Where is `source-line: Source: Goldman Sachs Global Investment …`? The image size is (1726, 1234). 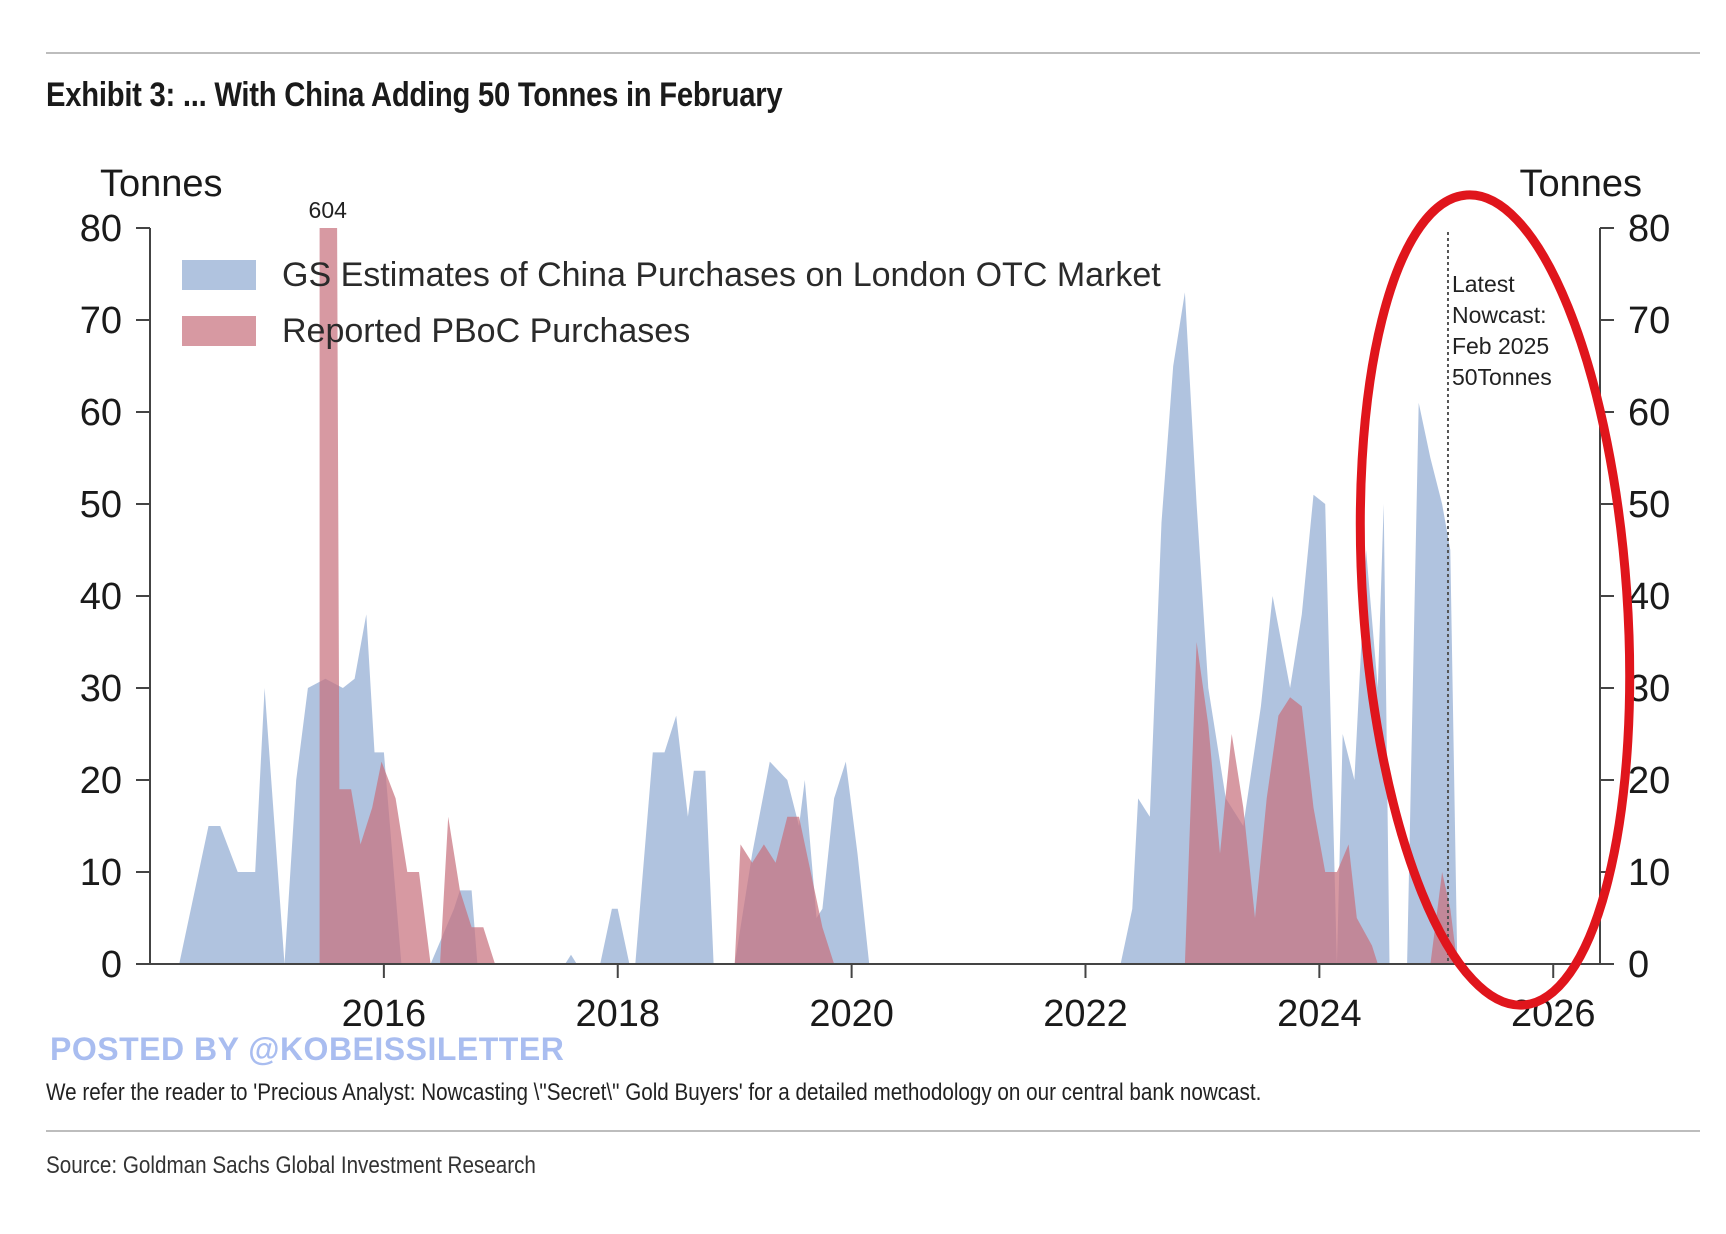 source-line: Source: Goldman Sachs Global Investment … is located at coordinates (291, 1165).